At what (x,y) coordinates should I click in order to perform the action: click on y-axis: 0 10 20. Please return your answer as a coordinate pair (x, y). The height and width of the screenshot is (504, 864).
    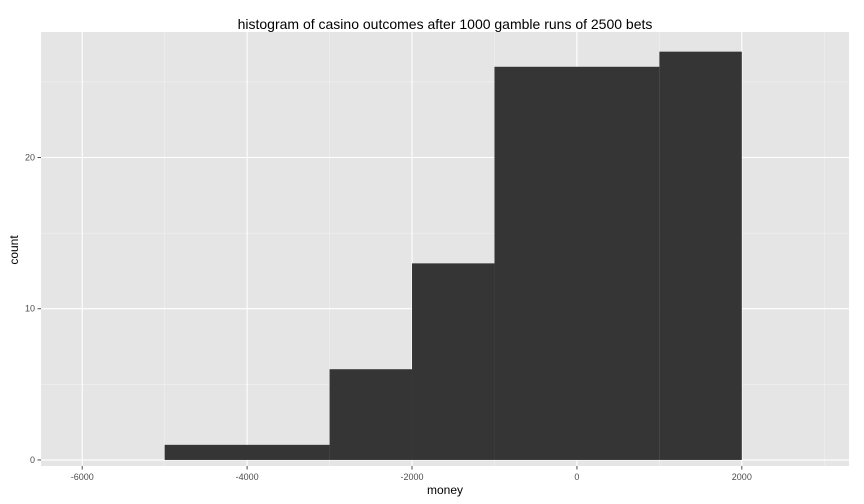
    Looking at the image, I should click on (33, 309).